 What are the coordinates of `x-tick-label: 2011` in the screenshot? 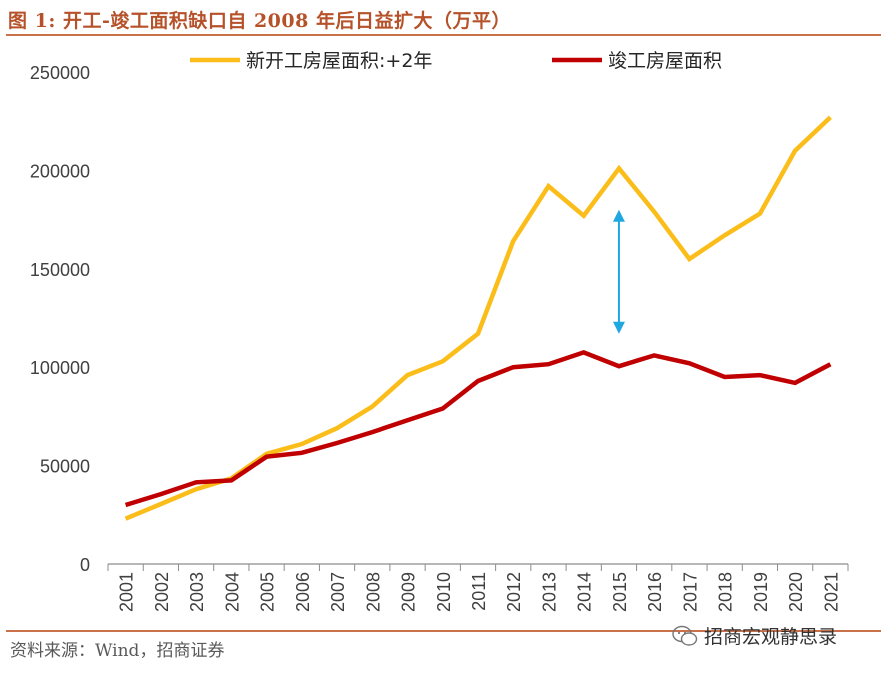 It's located at (479, 591).